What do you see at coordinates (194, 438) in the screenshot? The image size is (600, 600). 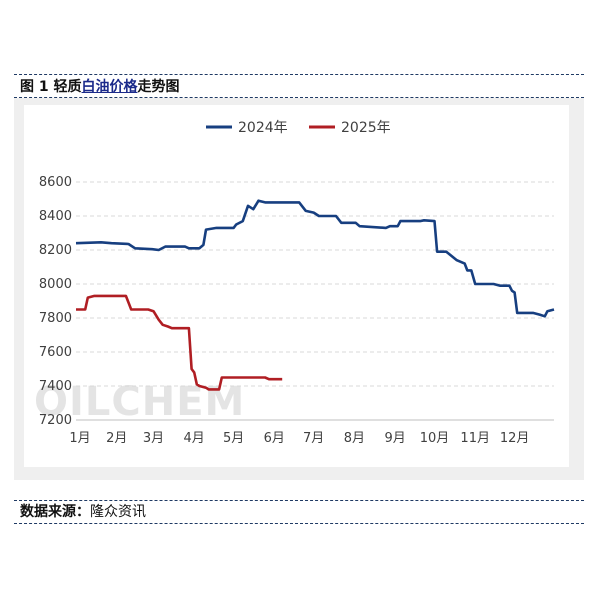 I see `x-tick-label: 4月` at bounding box center [194, 438].